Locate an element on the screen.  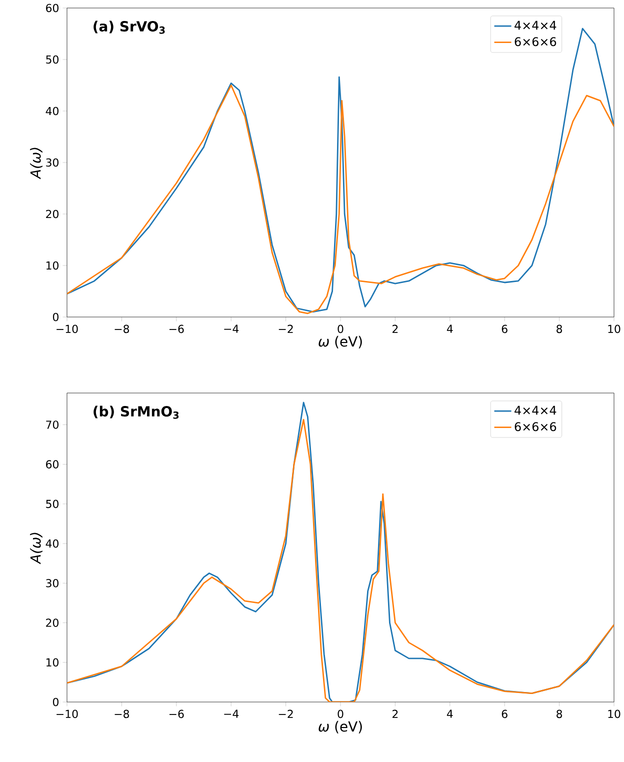
y-tick-label: 70 is located at coordinates (52, 424).